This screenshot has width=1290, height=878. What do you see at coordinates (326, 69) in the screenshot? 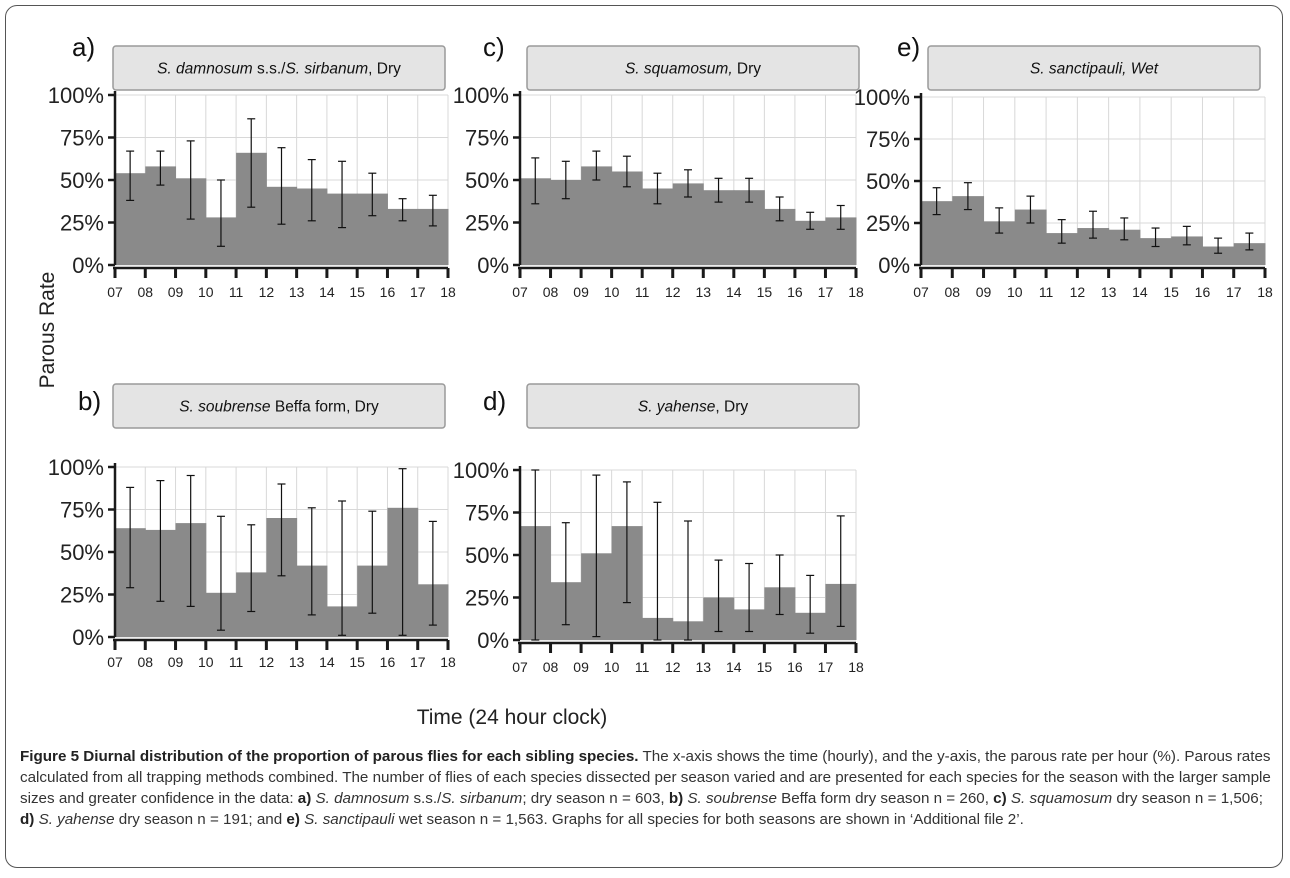
I see `panel-title-part: S. sirbanum` at bounding box center [326, 69].